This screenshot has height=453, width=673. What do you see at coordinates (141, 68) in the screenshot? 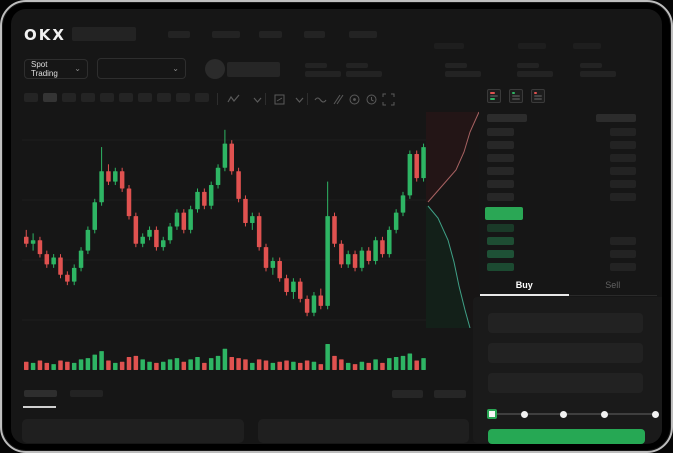
I see `pair-dropdown: ⌄` at bounding box center [141, 68].